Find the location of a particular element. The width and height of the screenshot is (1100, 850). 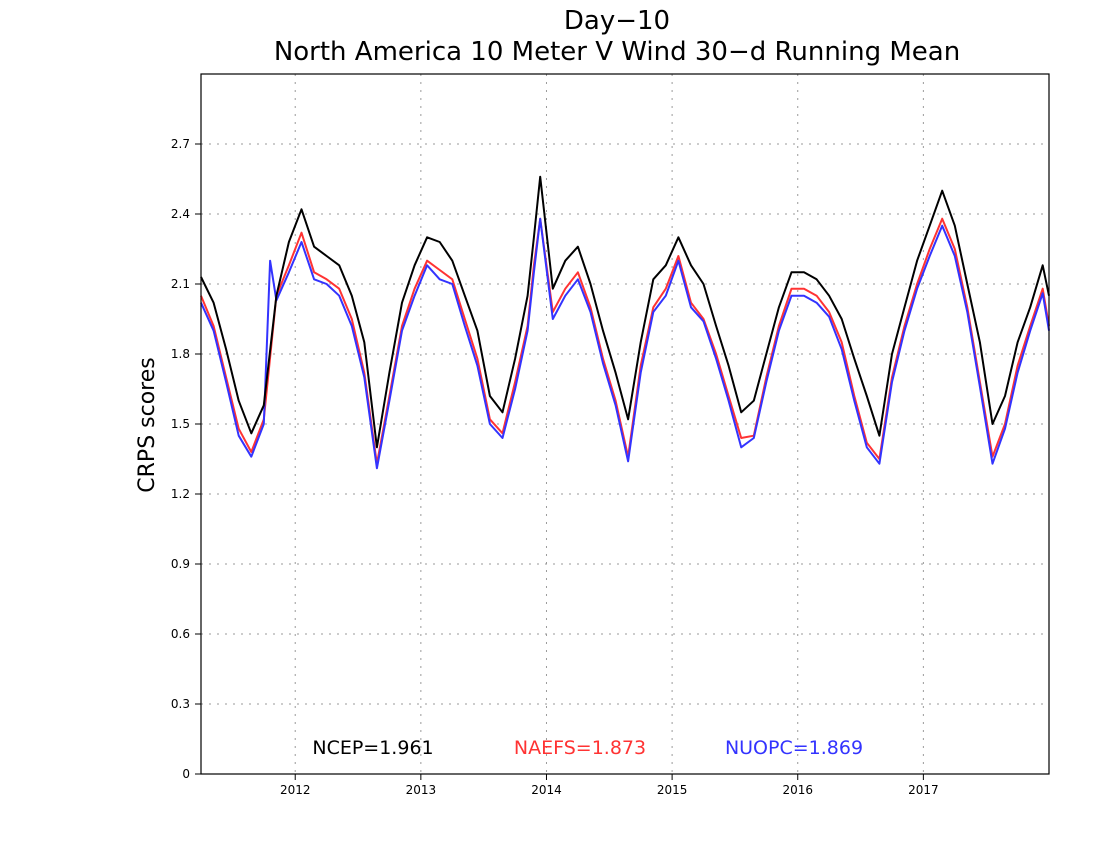

y-axis-label: CRPS scores is located at coordinates (147, 424).